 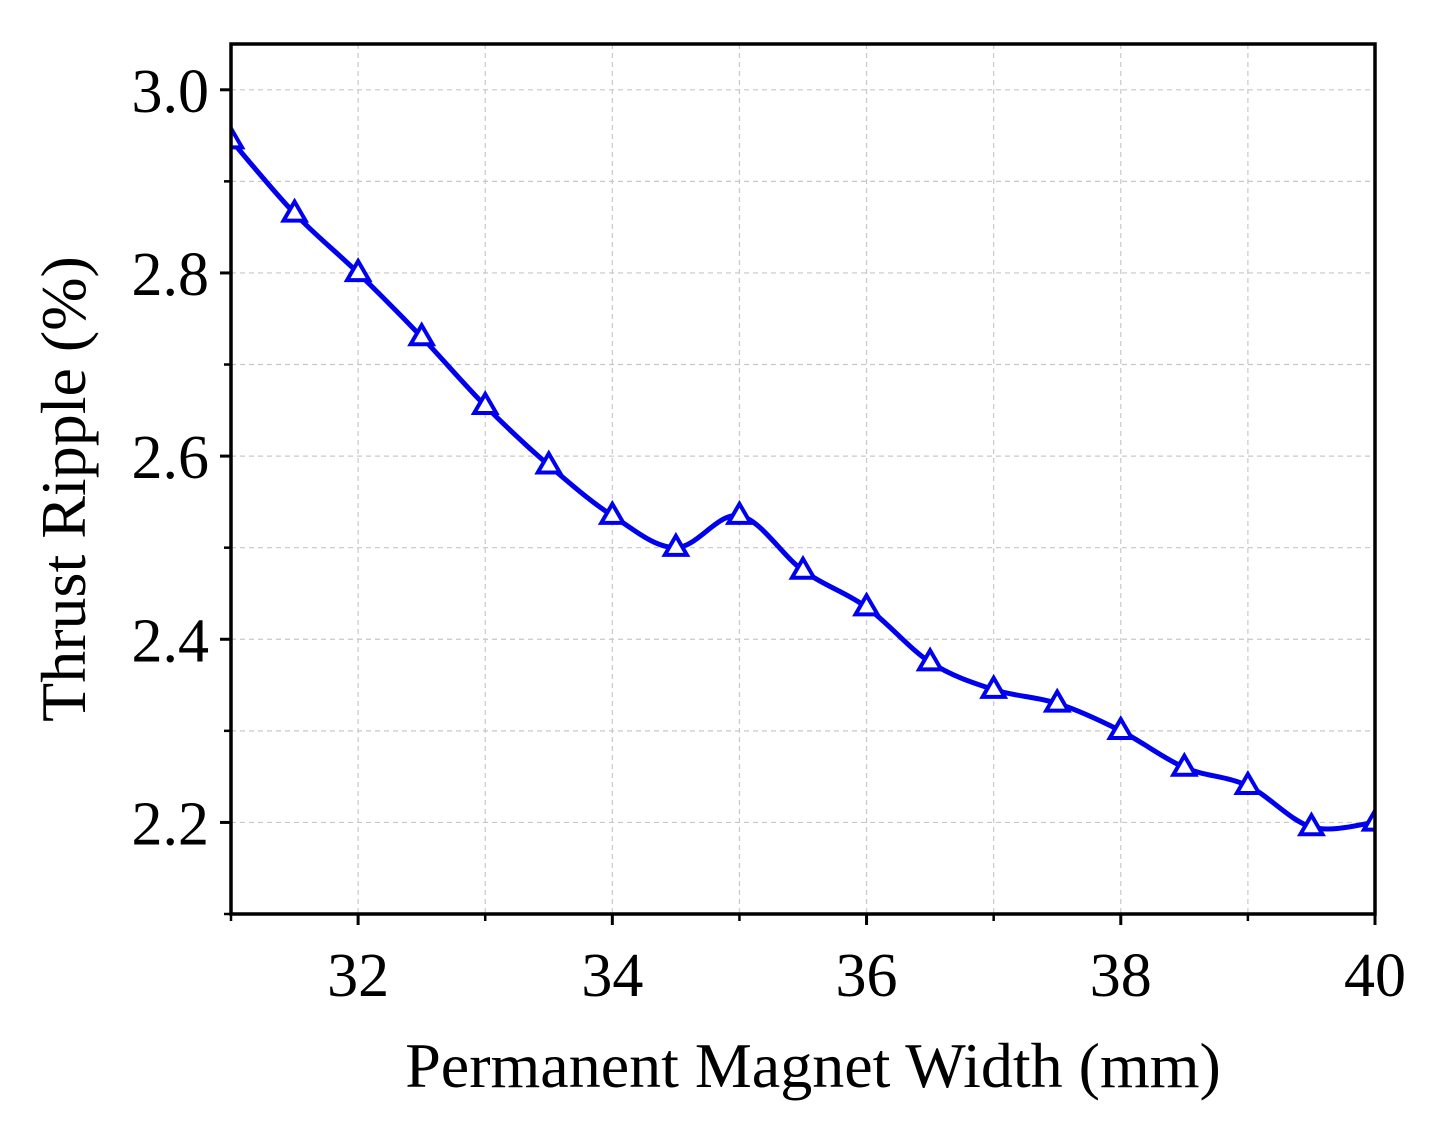 What do you see at coordinates (813, 1065) in the screenshot?
I see `x-axis-title: Permanent Magnet Width (mm)` at bounding box center [813, 1065].